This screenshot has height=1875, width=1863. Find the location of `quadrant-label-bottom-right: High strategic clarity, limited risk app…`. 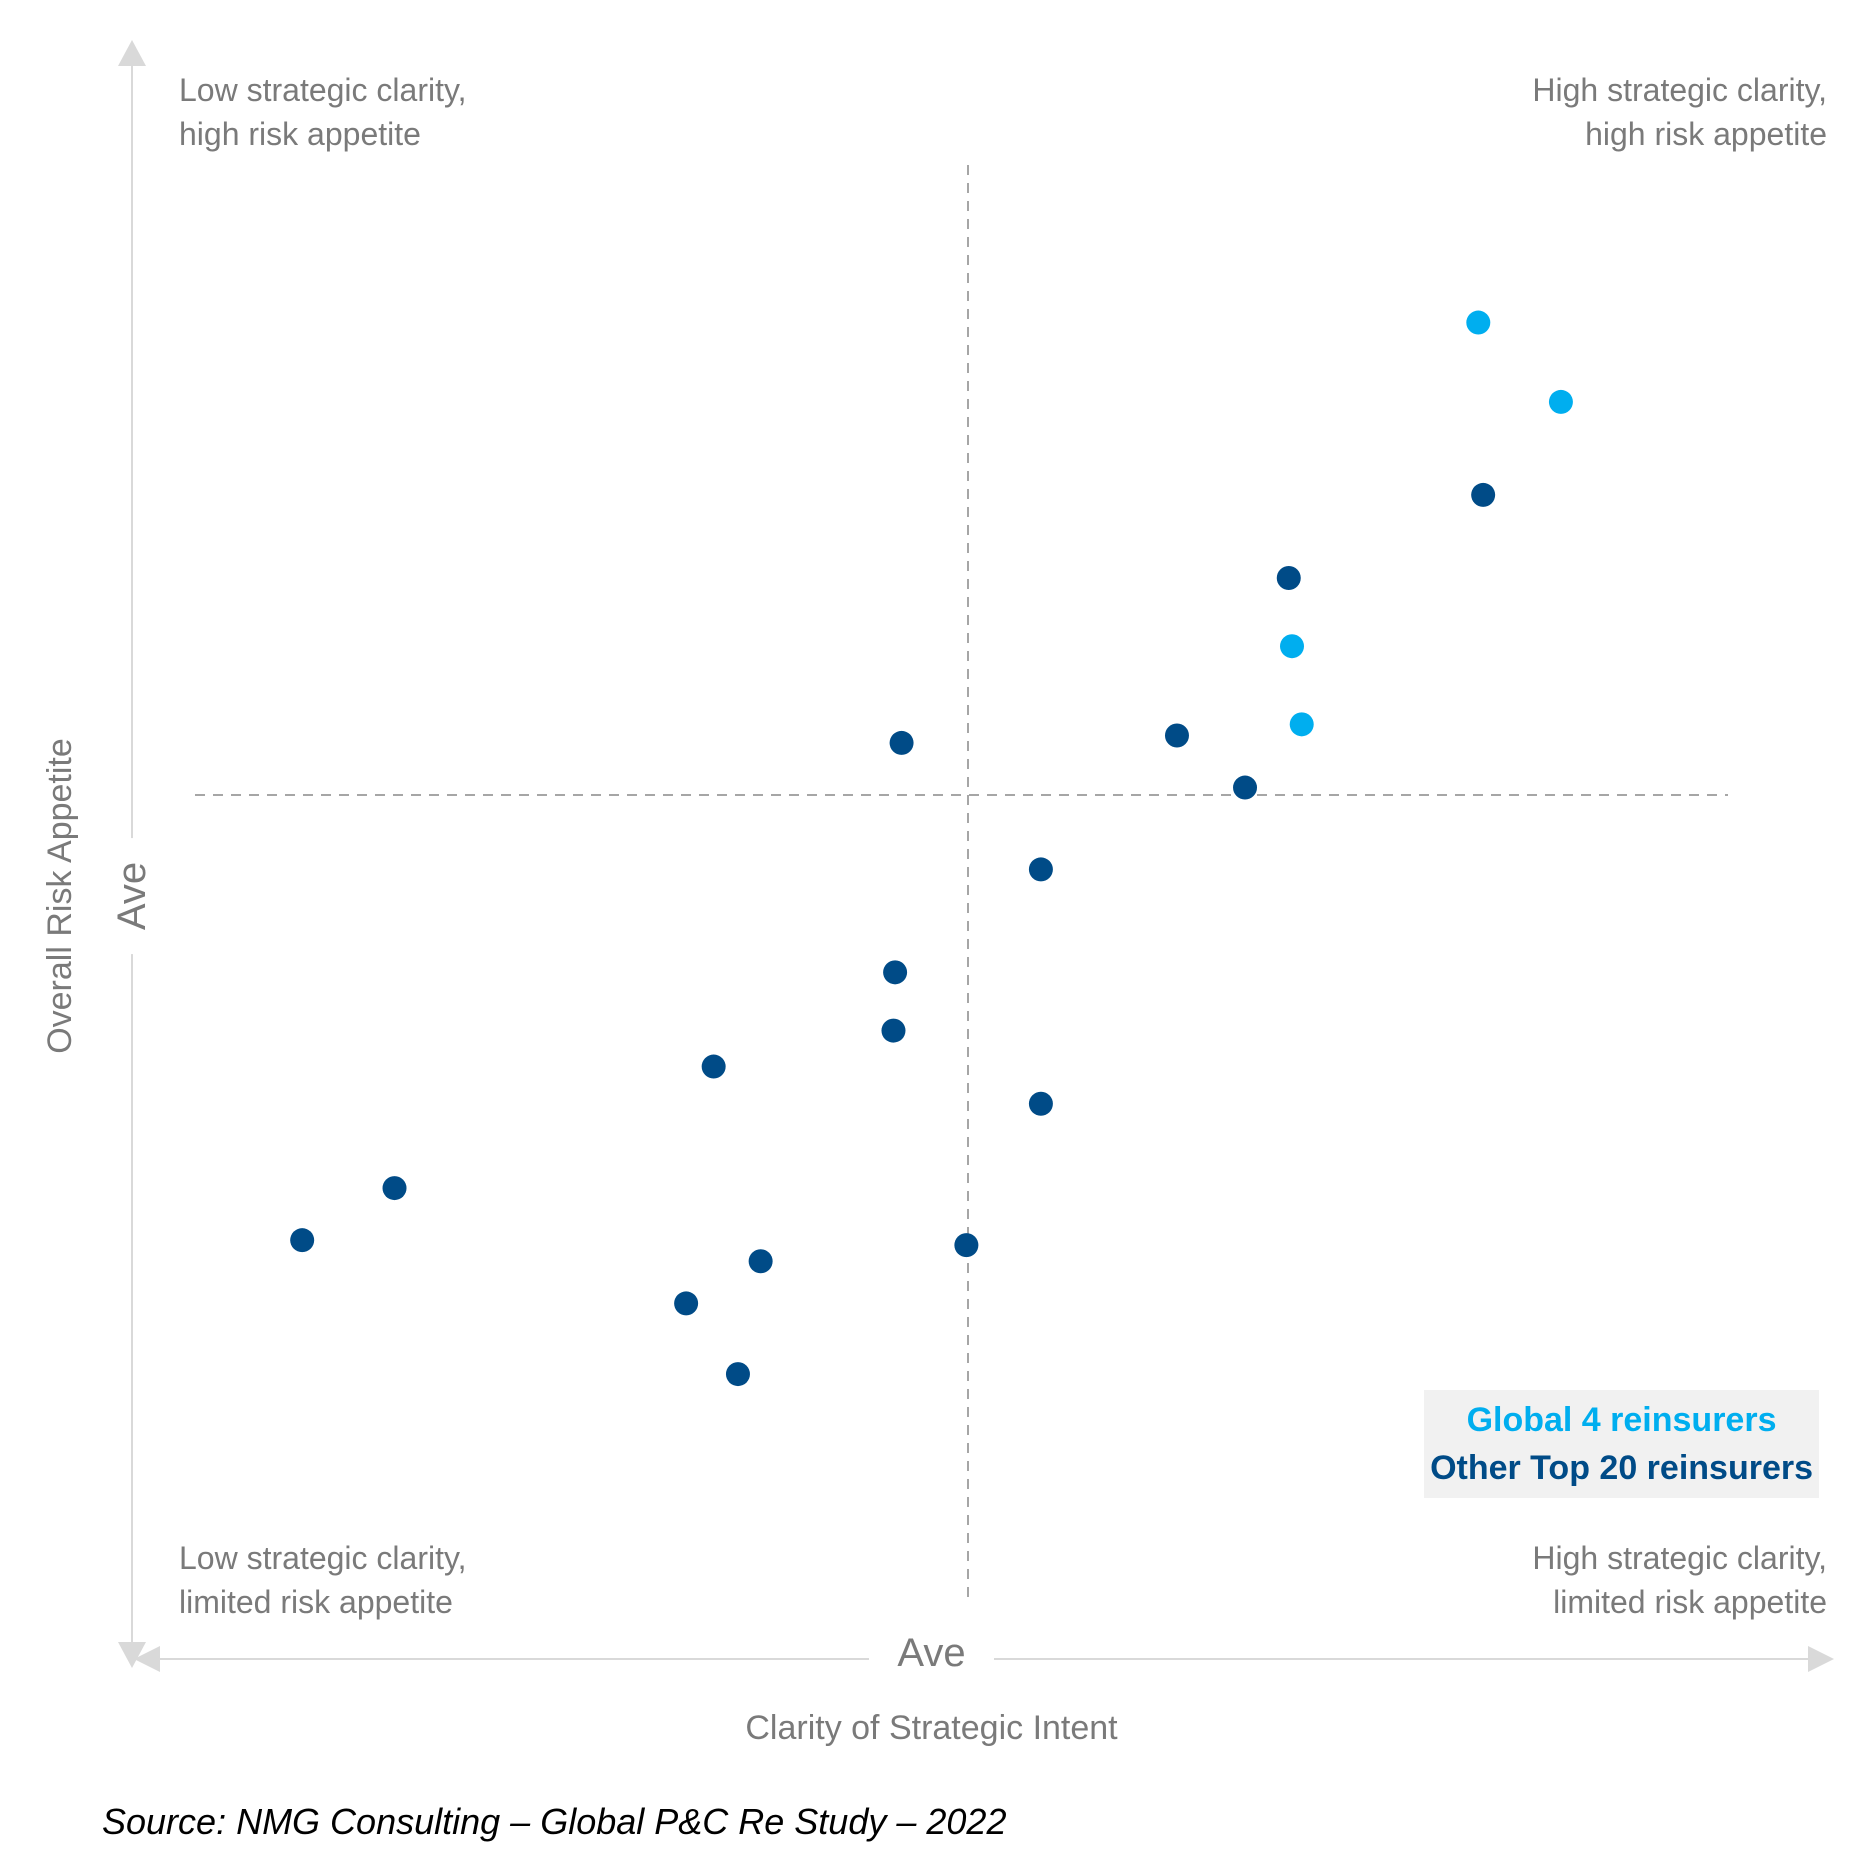

quadrant-label-bottom-right: High strategic clarity, limited risk app… is located at coordinates (1679, 1580).